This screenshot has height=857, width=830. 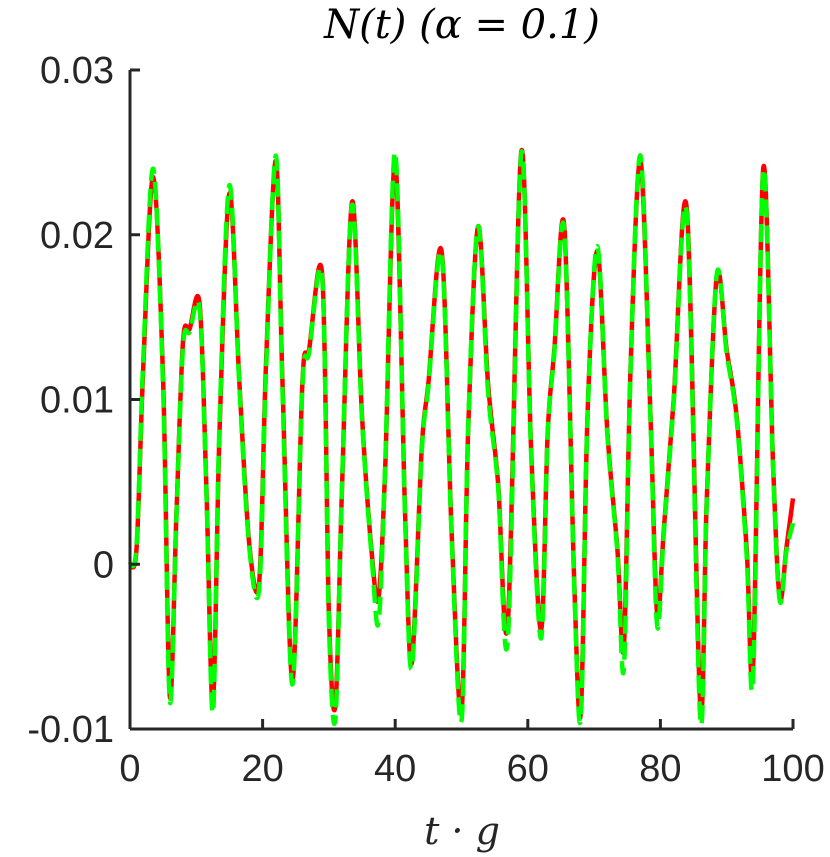 What do you see at coordinates (792, 769) in the screenshot?
I see `x-tick-label: 100` at bounding box center [792, 769].